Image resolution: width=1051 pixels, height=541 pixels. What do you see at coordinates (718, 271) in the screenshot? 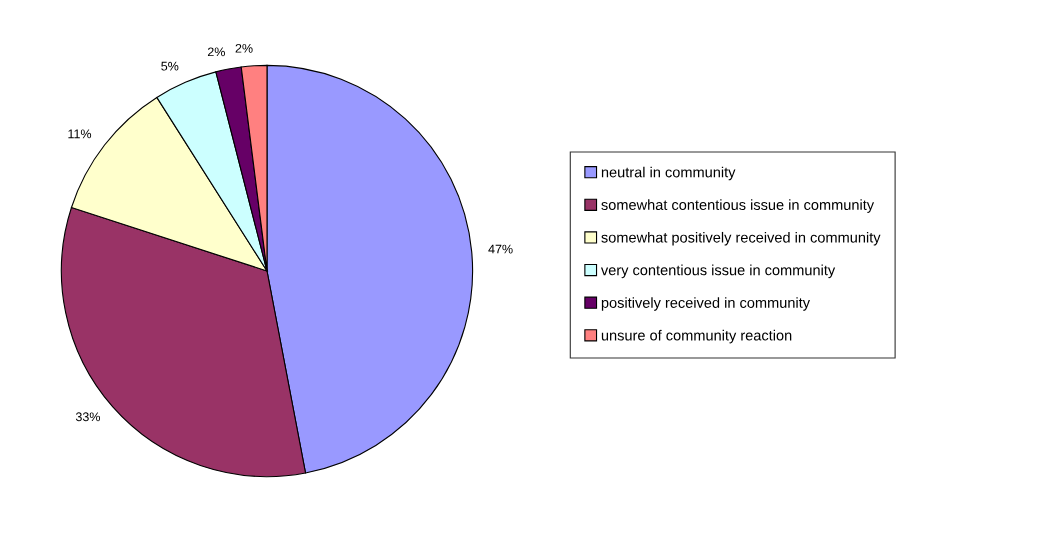
I see `legend-label: very contentious issue in community` at bounding box center [718, 271].